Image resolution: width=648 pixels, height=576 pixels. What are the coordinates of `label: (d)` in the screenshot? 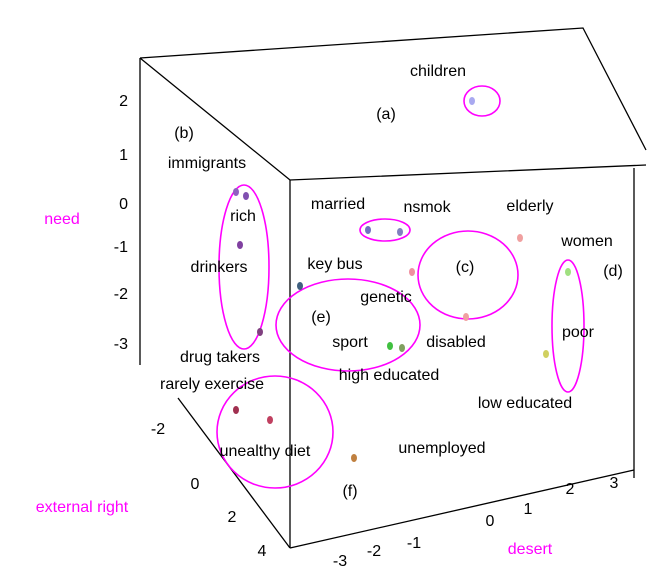 It's located at (613, 271).